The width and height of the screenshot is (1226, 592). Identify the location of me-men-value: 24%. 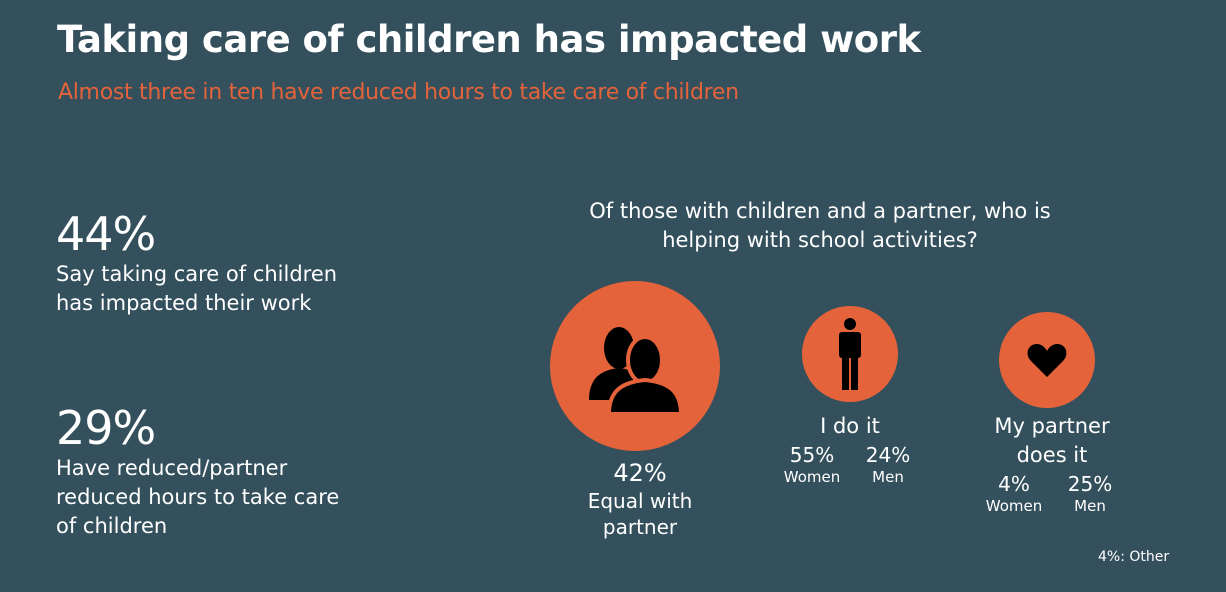
(888, 455).